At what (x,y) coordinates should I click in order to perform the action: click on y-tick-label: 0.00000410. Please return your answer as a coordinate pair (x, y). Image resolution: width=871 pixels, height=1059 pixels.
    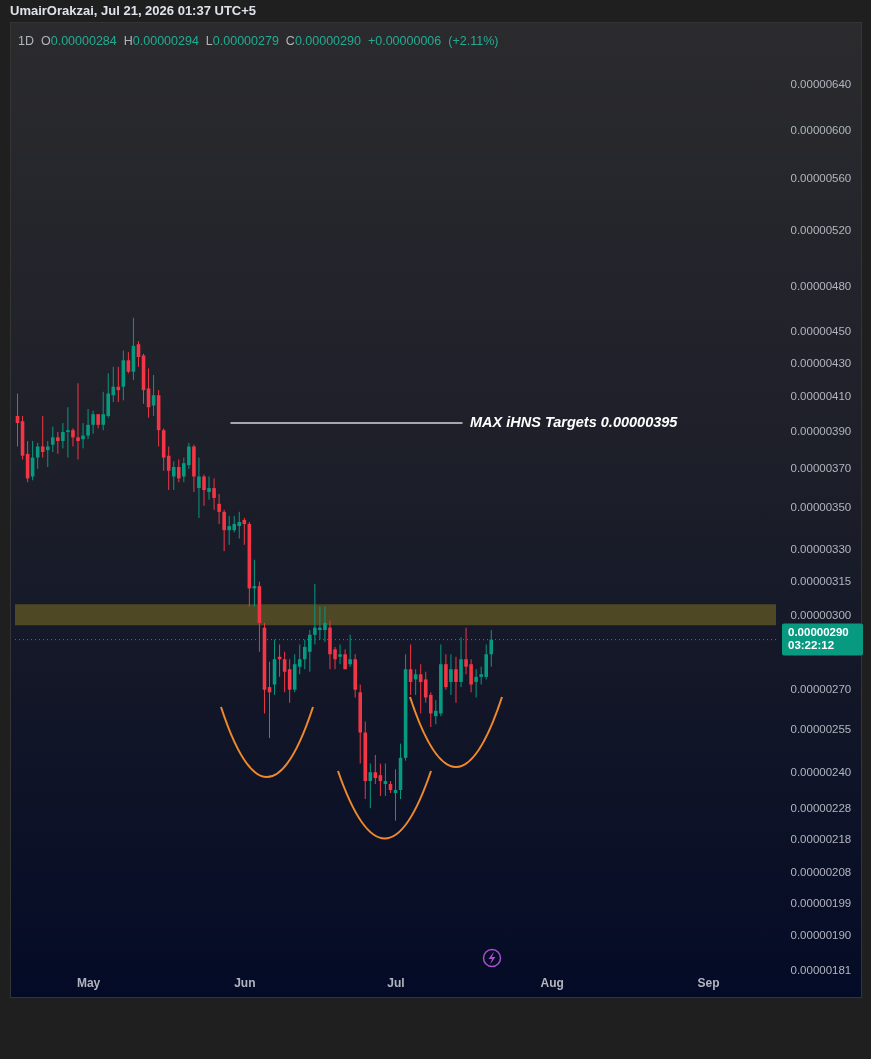
    Looking at the image, I should click on (821, 396).